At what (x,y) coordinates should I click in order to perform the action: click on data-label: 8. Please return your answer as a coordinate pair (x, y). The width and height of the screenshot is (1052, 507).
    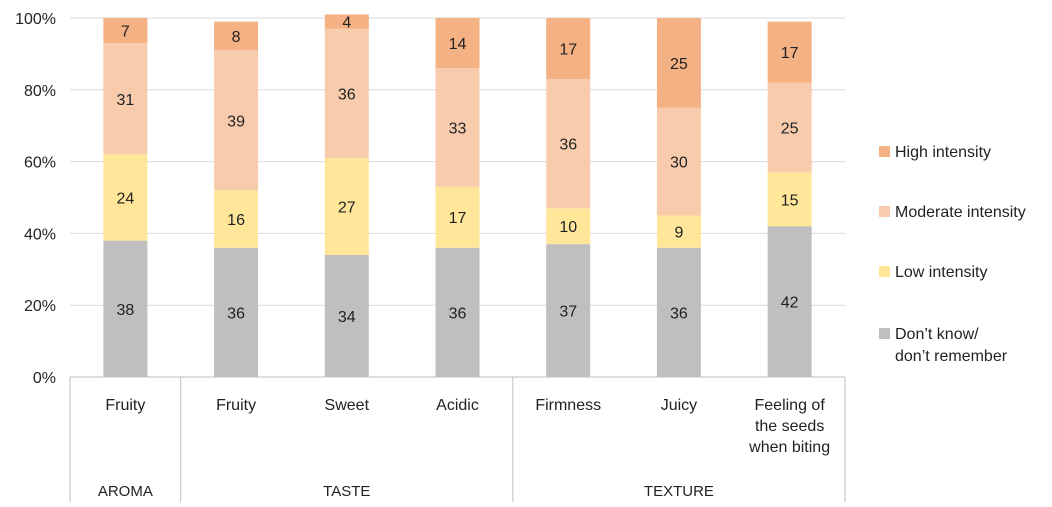
    Looking at the image, I should click on (236, 37).